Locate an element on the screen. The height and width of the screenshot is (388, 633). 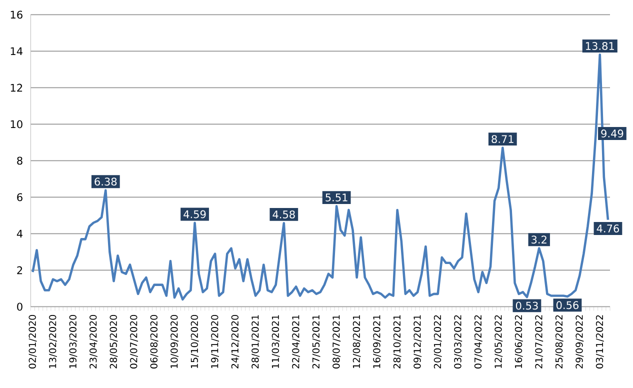
x-tick-label: 07/04/2022 is located at coordinates (478, 341).